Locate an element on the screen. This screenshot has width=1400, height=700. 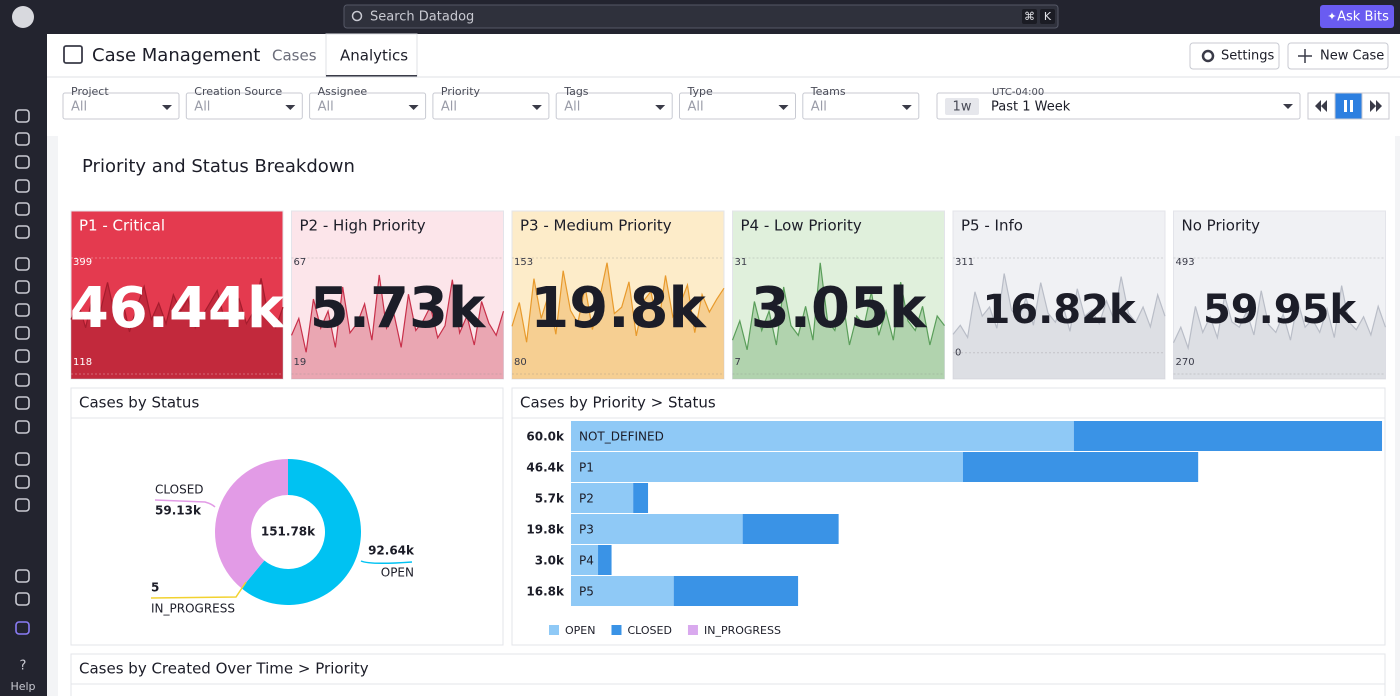
tick-label: 7 is located at coordinates (738, 362).